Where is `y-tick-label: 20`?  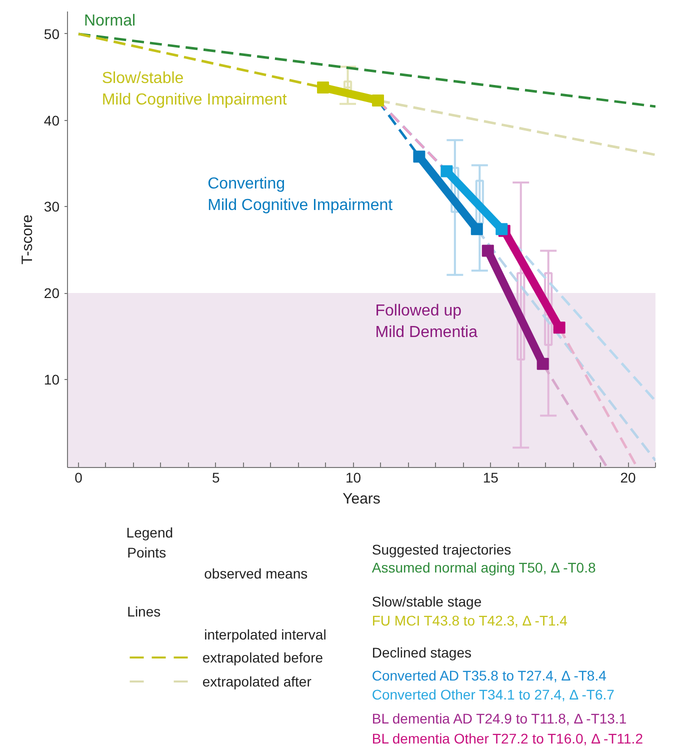
y-tick-label: 20 is located at coordinates (52, 293).